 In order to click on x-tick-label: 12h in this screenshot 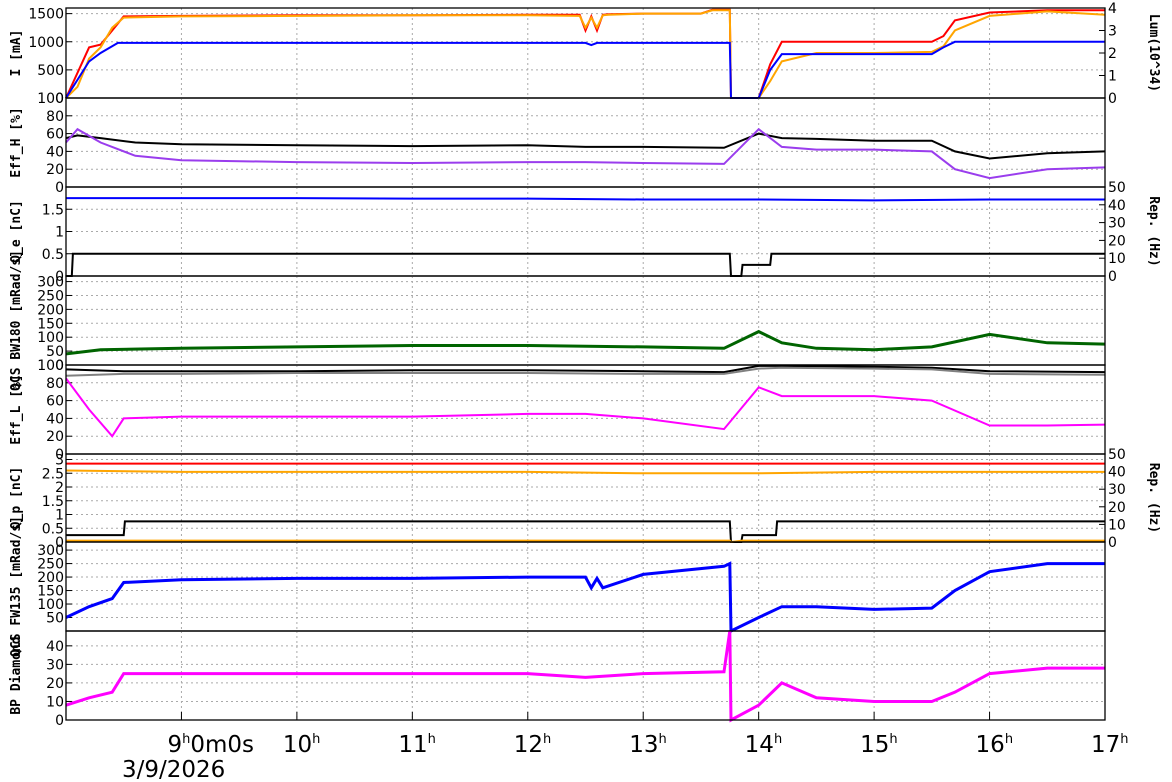, I will do `click(533, 745)`.